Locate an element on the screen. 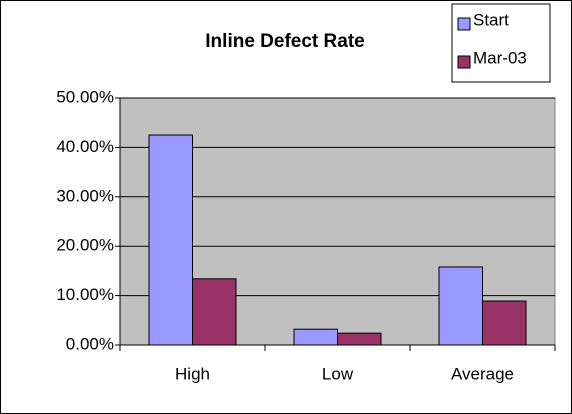  x-tick-label: High is located at coordinates (192, 373).